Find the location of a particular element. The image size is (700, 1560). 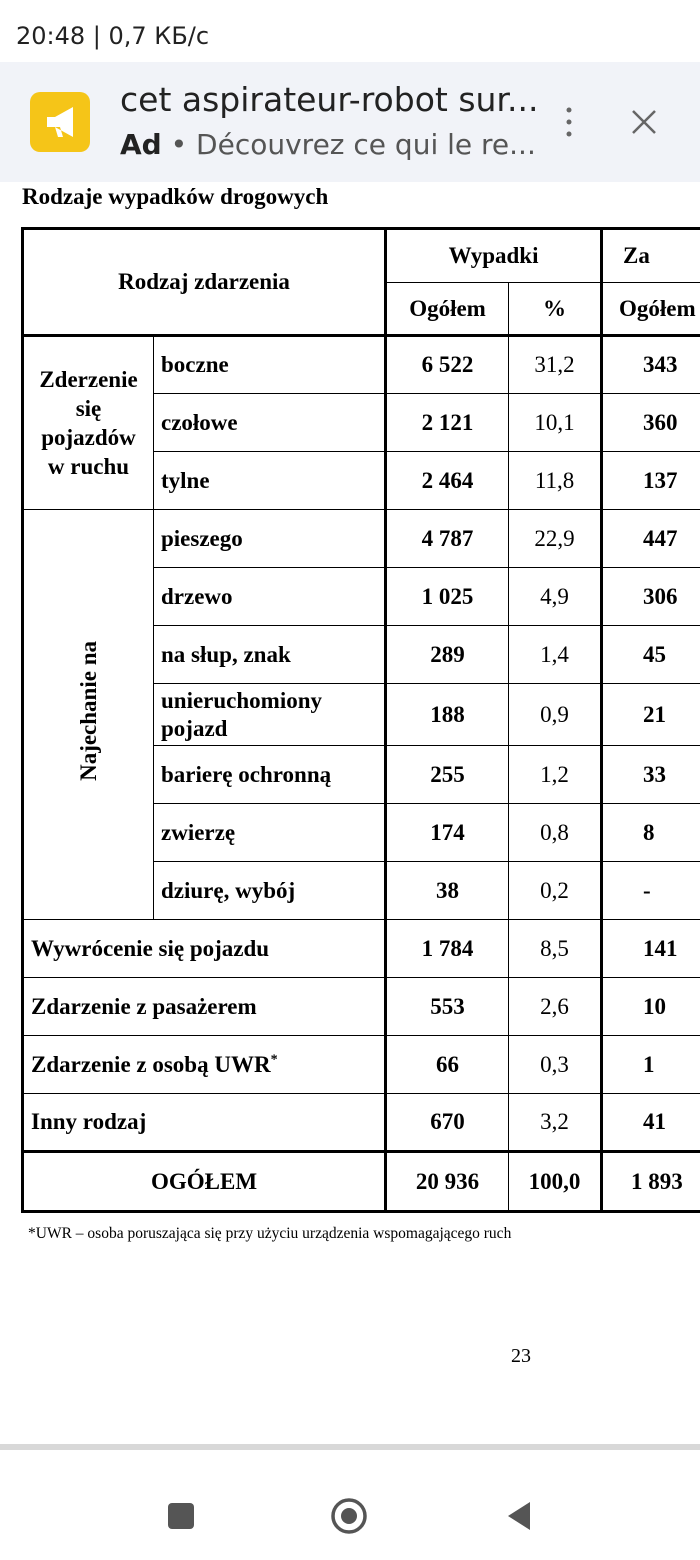

value-cell: 100,0 is located at coordinates (555, 1182).